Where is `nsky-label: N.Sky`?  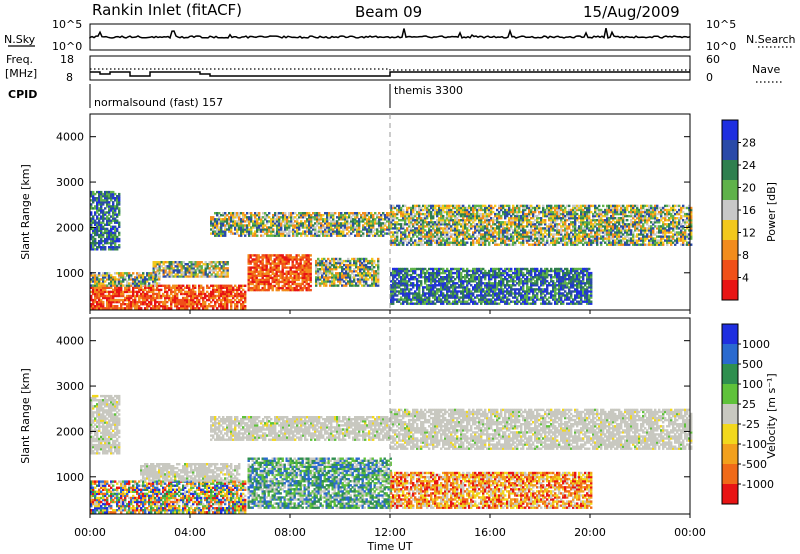
nsky-label: N.Sky is located at coordinates (20, 39).